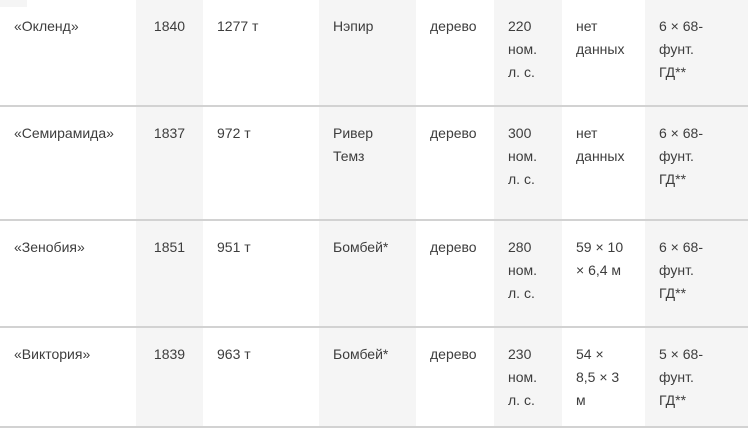 This screenshot has width=748, height=429. I want to click on cell-power: 230 ном. л. с., so click(528, 377).